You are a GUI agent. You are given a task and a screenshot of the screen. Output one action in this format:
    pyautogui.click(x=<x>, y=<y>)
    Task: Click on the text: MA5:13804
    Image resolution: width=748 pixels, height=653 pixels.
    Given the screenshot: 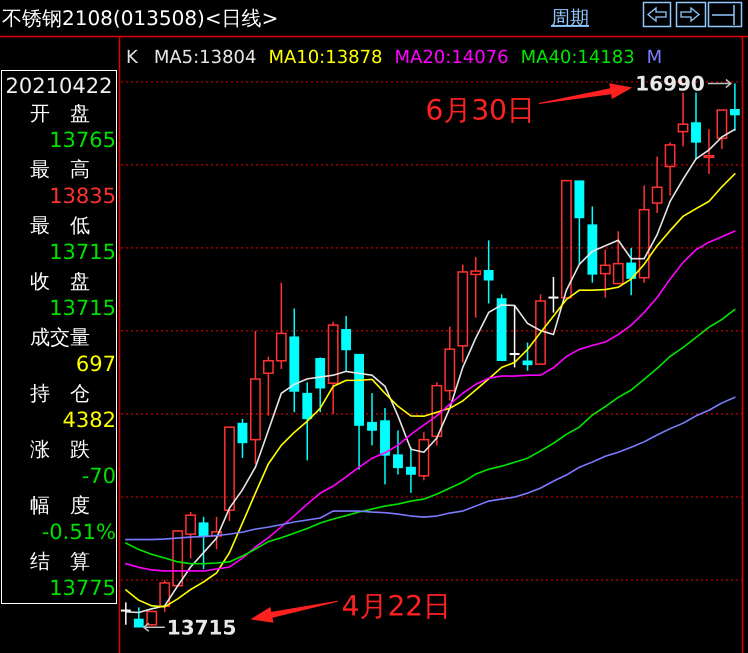 What is the action you would take?
    pyautogui.click(x=205, y=57)
    